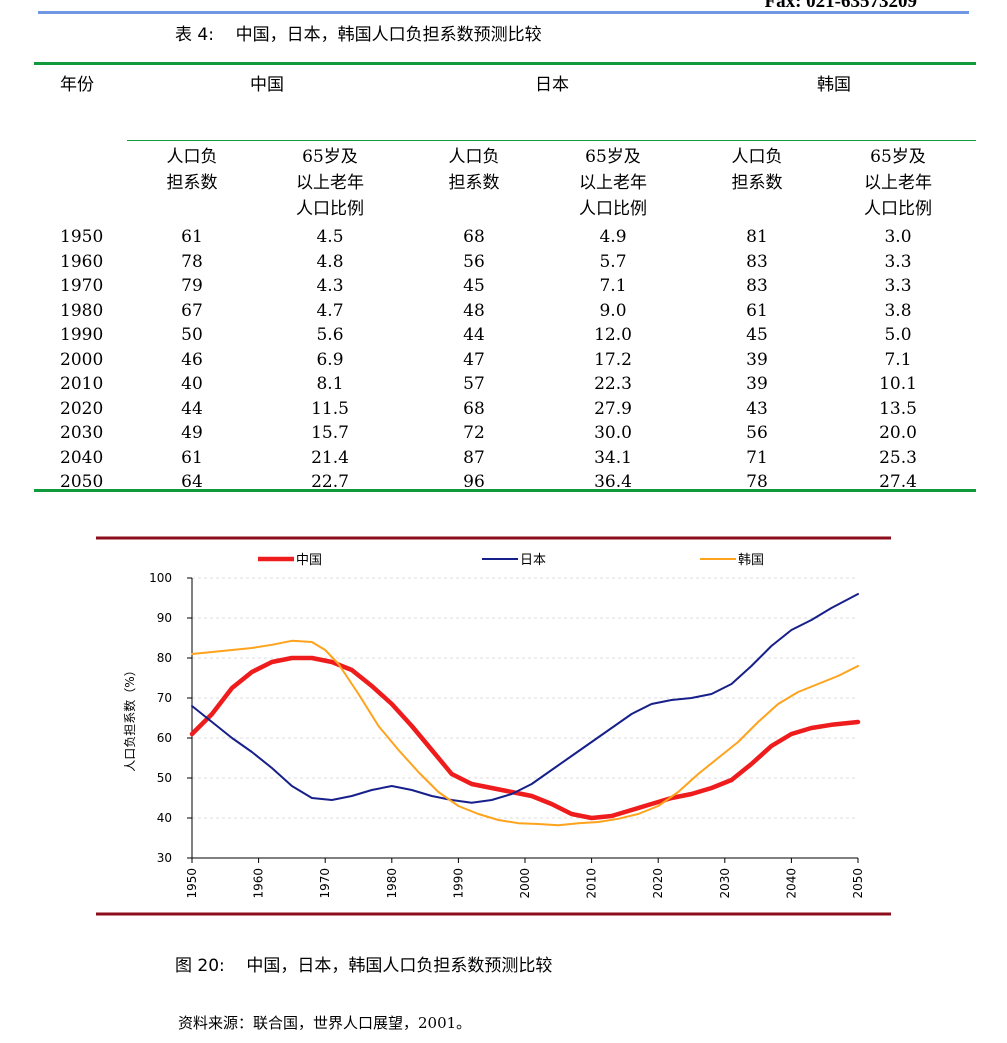 The width and height of the screenshot is (1007, 1043). Describe the element at coordinates (330, 237) in the screenshot. I see `value-cell: 4.5` at that location.